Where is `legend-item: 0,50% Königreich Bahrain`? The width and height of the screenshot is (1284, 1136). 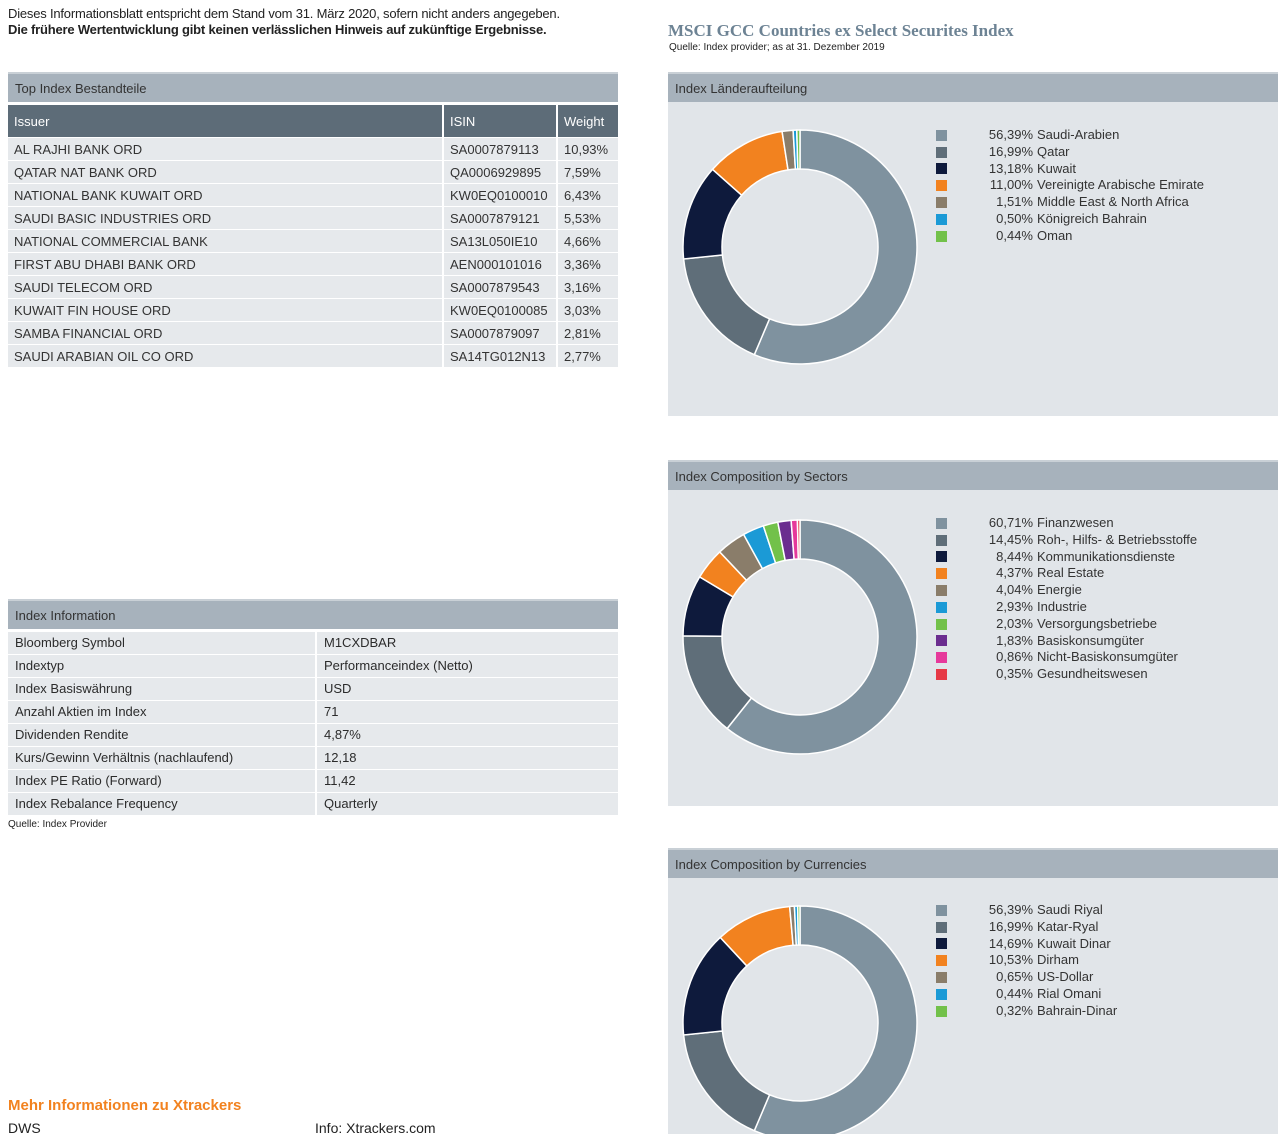
legend-item: 0,50% Königreich Bahrain is located at coordinates (1070, 219).